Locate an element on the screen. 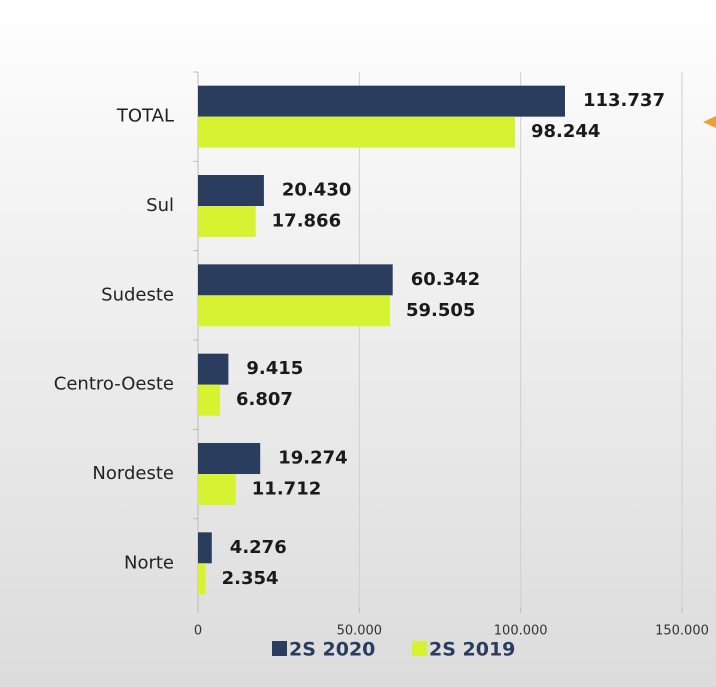 The image size is (716, 687). y-tick-label: Norte is located at coordinates (149, 562).